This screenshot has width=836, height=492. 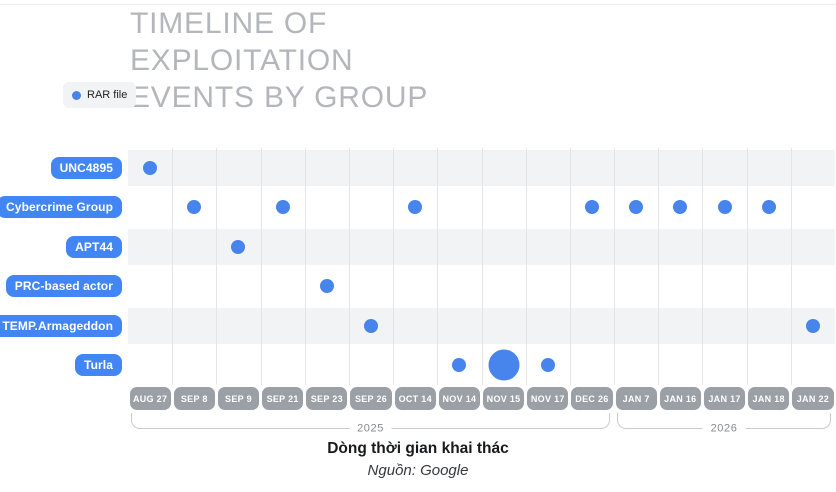 I want to click on chart-source: Nguồn: Google, so click(x=418, y=470).